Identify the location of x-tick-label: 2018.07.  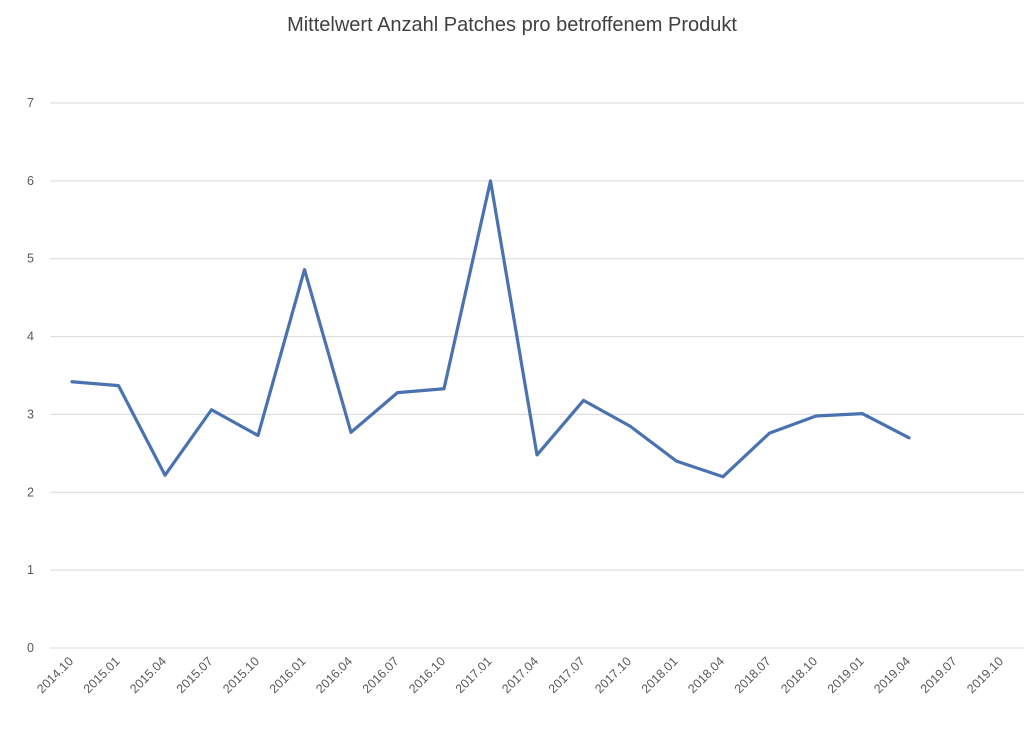
(753, 675).